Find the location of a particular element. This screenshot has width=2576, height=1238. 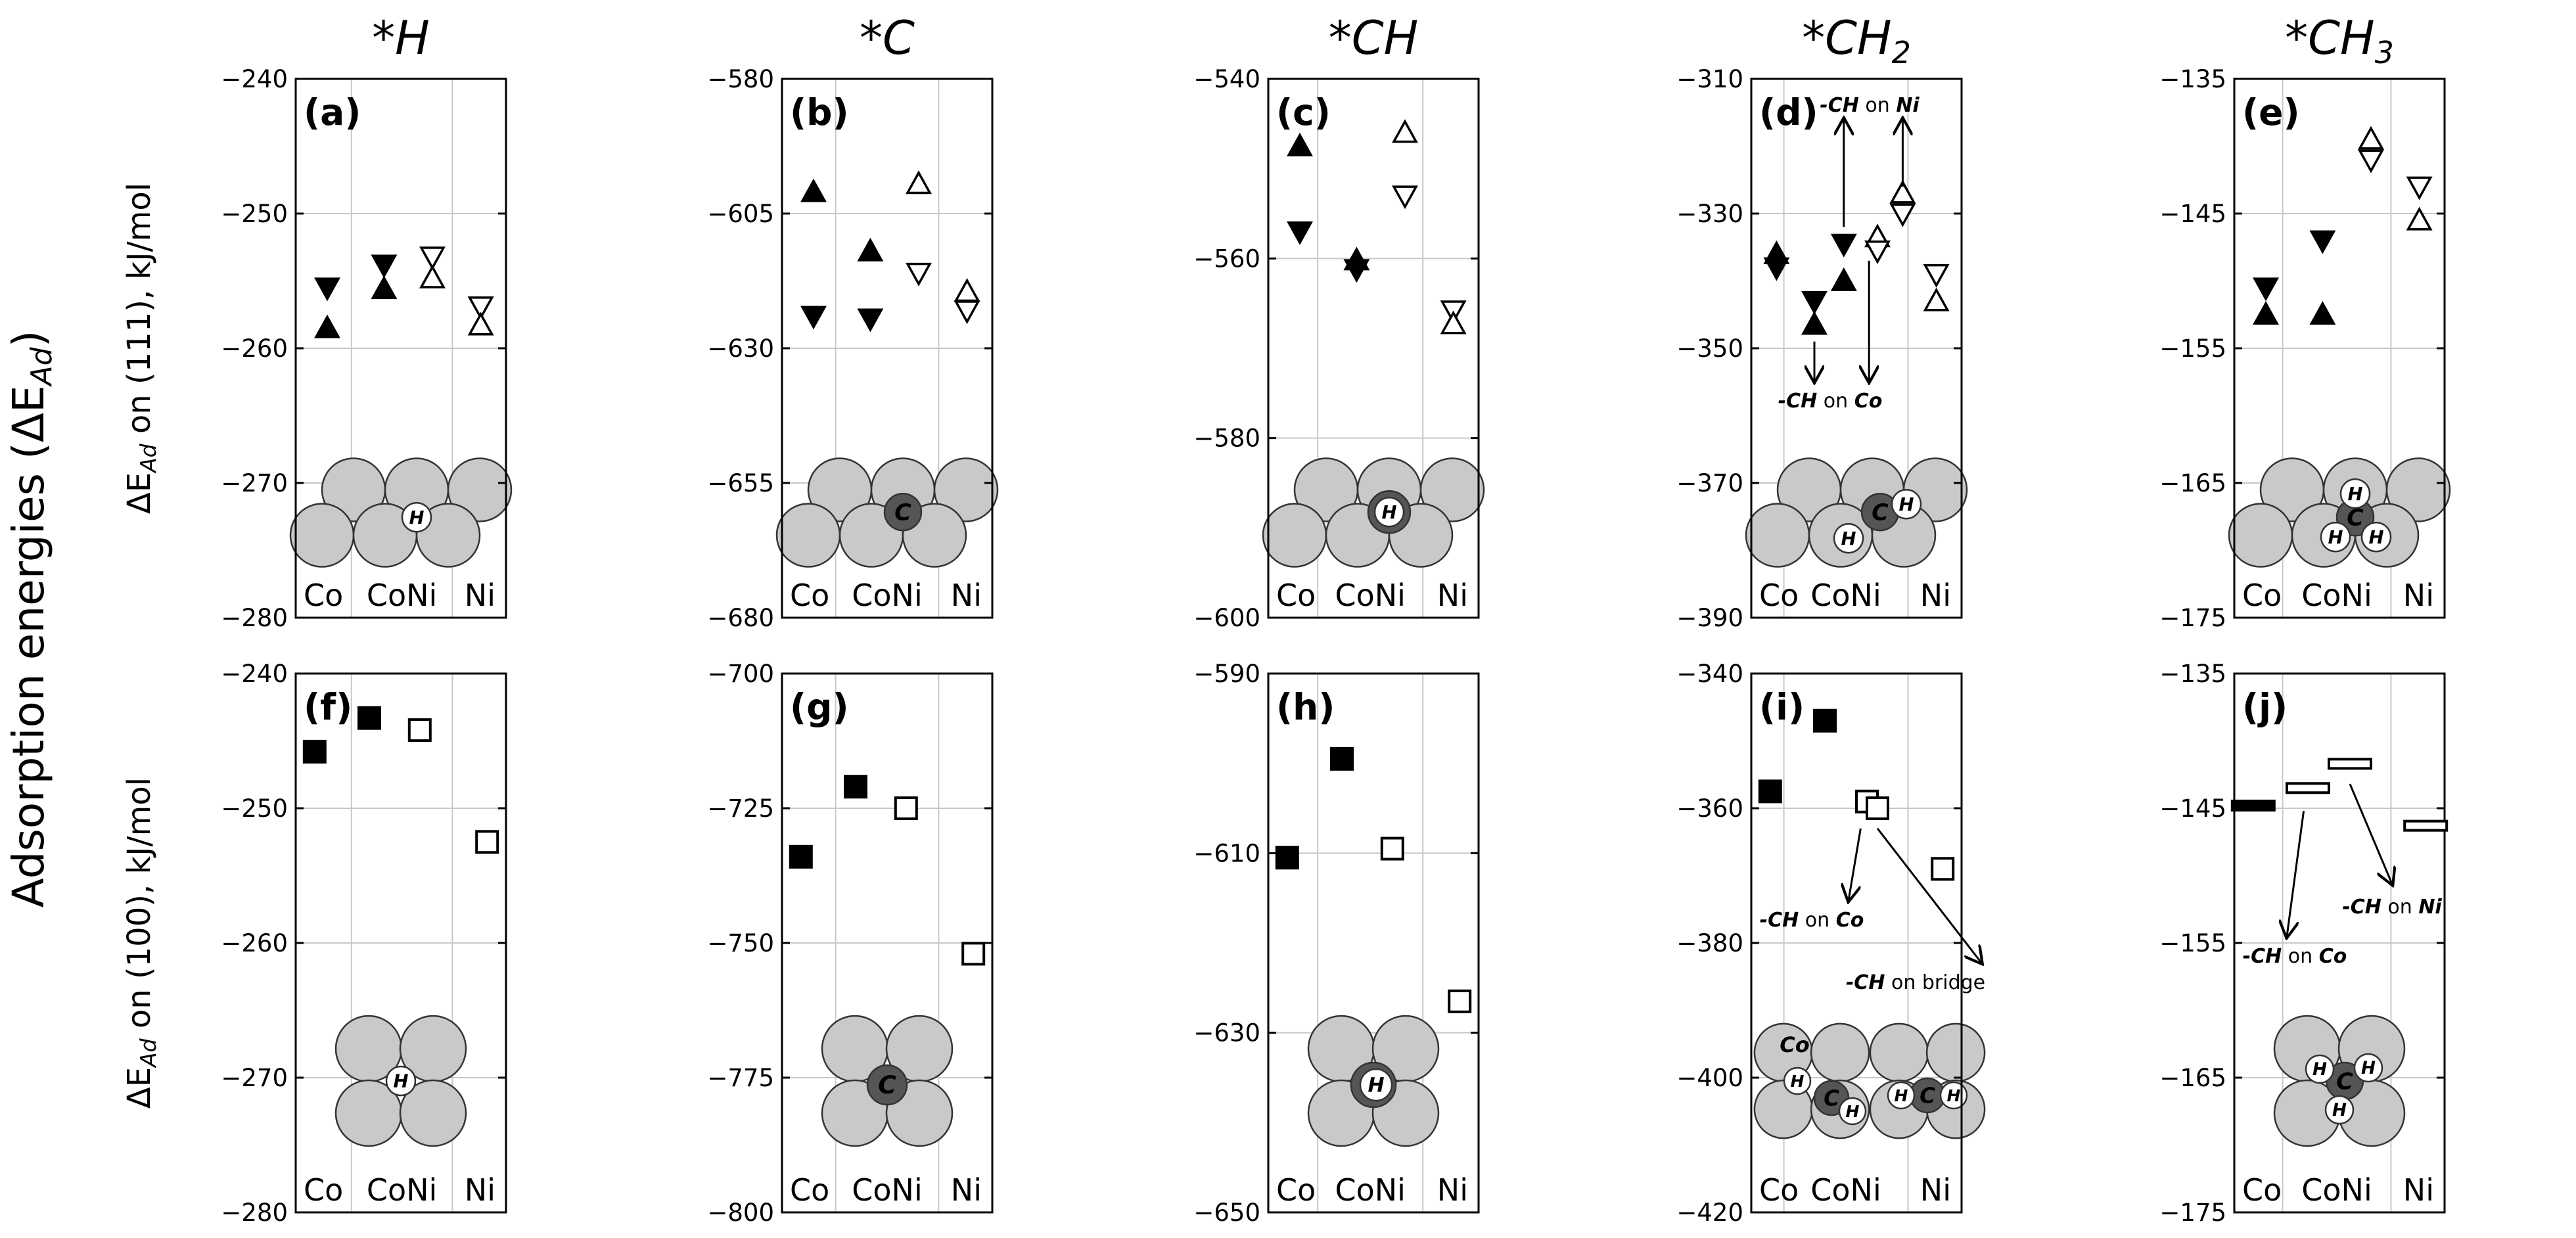

panel-g is located at coordinates (888, 943).